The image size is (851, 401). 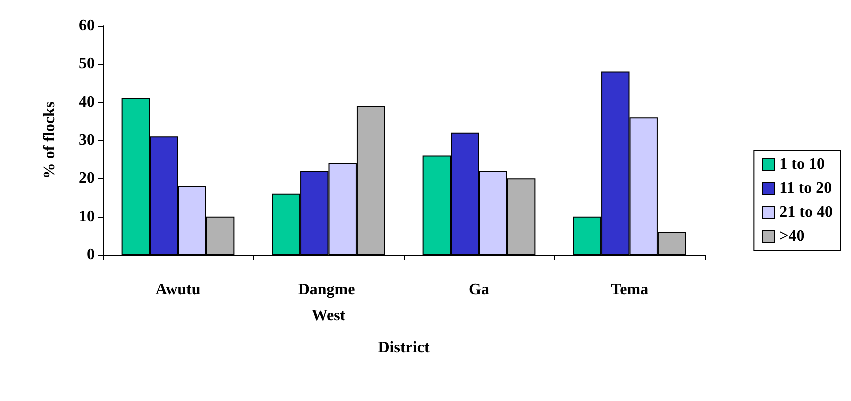 I want to click on y-tick-label: 60, so click(x=87, y=26).